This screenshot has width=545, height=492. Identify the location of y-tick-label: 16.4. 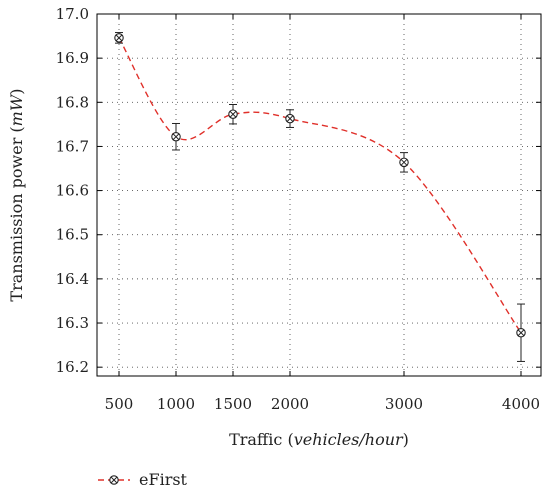
(72, 279).